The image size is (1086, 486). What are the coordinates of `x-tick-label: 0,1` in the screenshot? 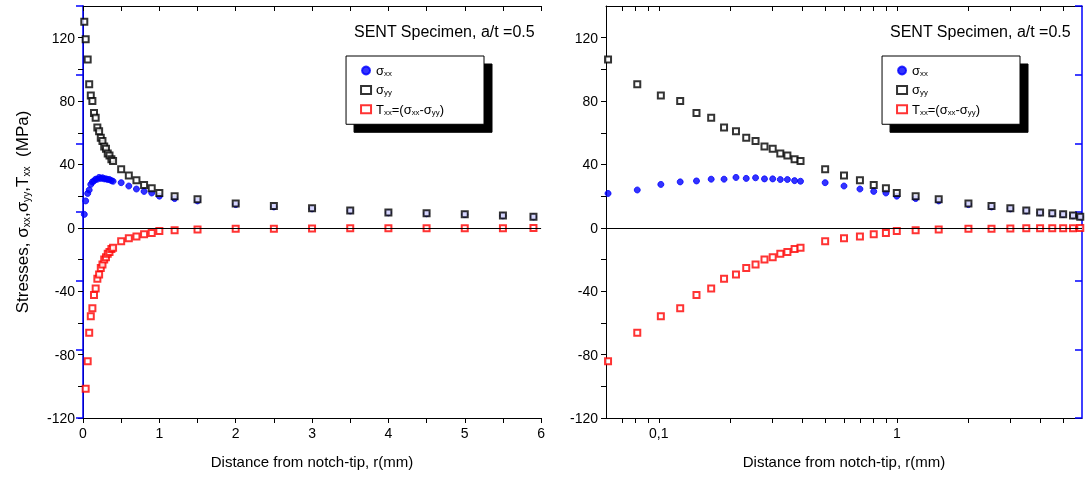 It's located at (659, 433).